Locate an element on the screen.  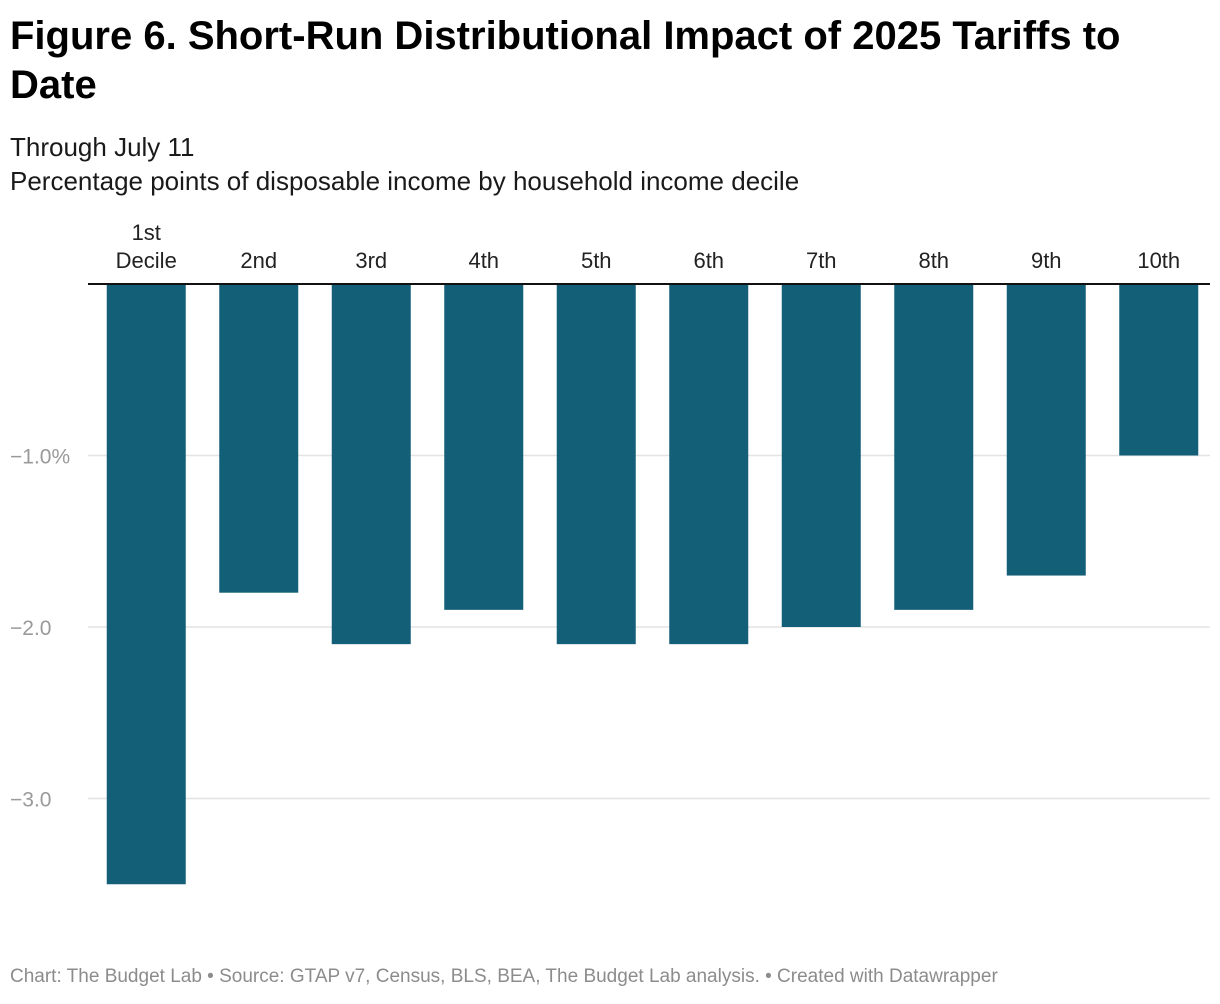
category-label: 6th is located at coordinates (708, 260).